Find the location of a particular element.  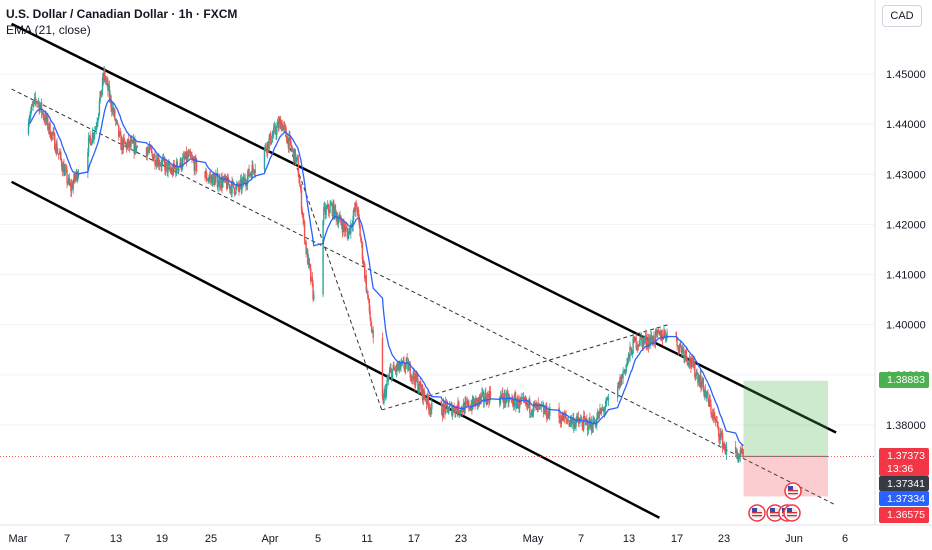

time-tick-label: Jun is located at coordinates (794, 539).